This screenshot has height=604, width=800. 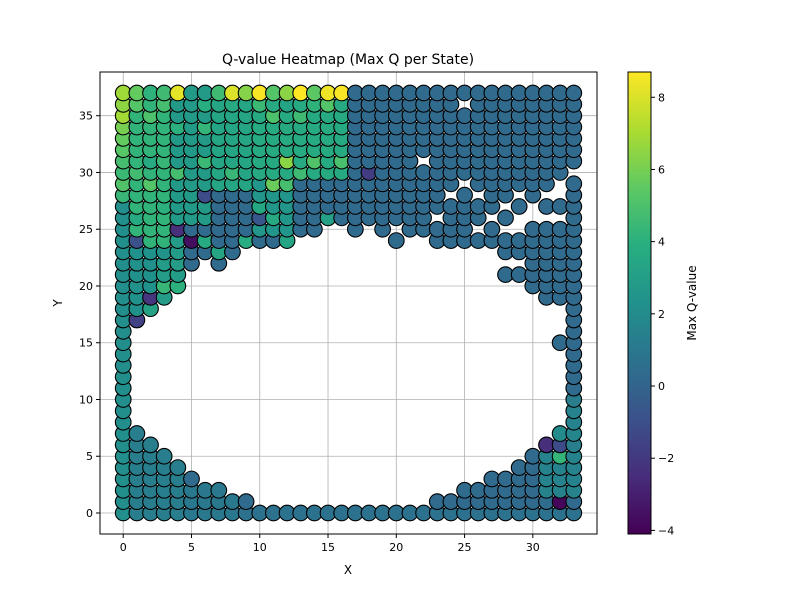 What do you see at coordinates (661, 386) in the screenshot?
I see `colorbar-tick-label: 0` at bounding box center [661, 386].